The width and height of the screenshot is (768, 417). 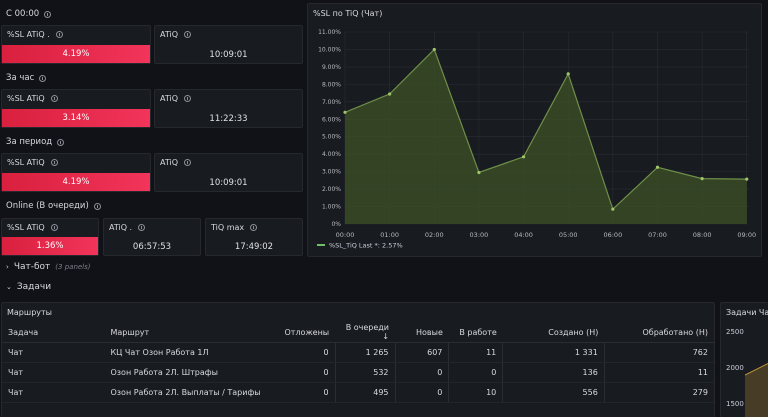 What do you see at coordinates (422, 333) in the screenshot?
I see `column-header-new: Новые` at bounding box center [422, 333].